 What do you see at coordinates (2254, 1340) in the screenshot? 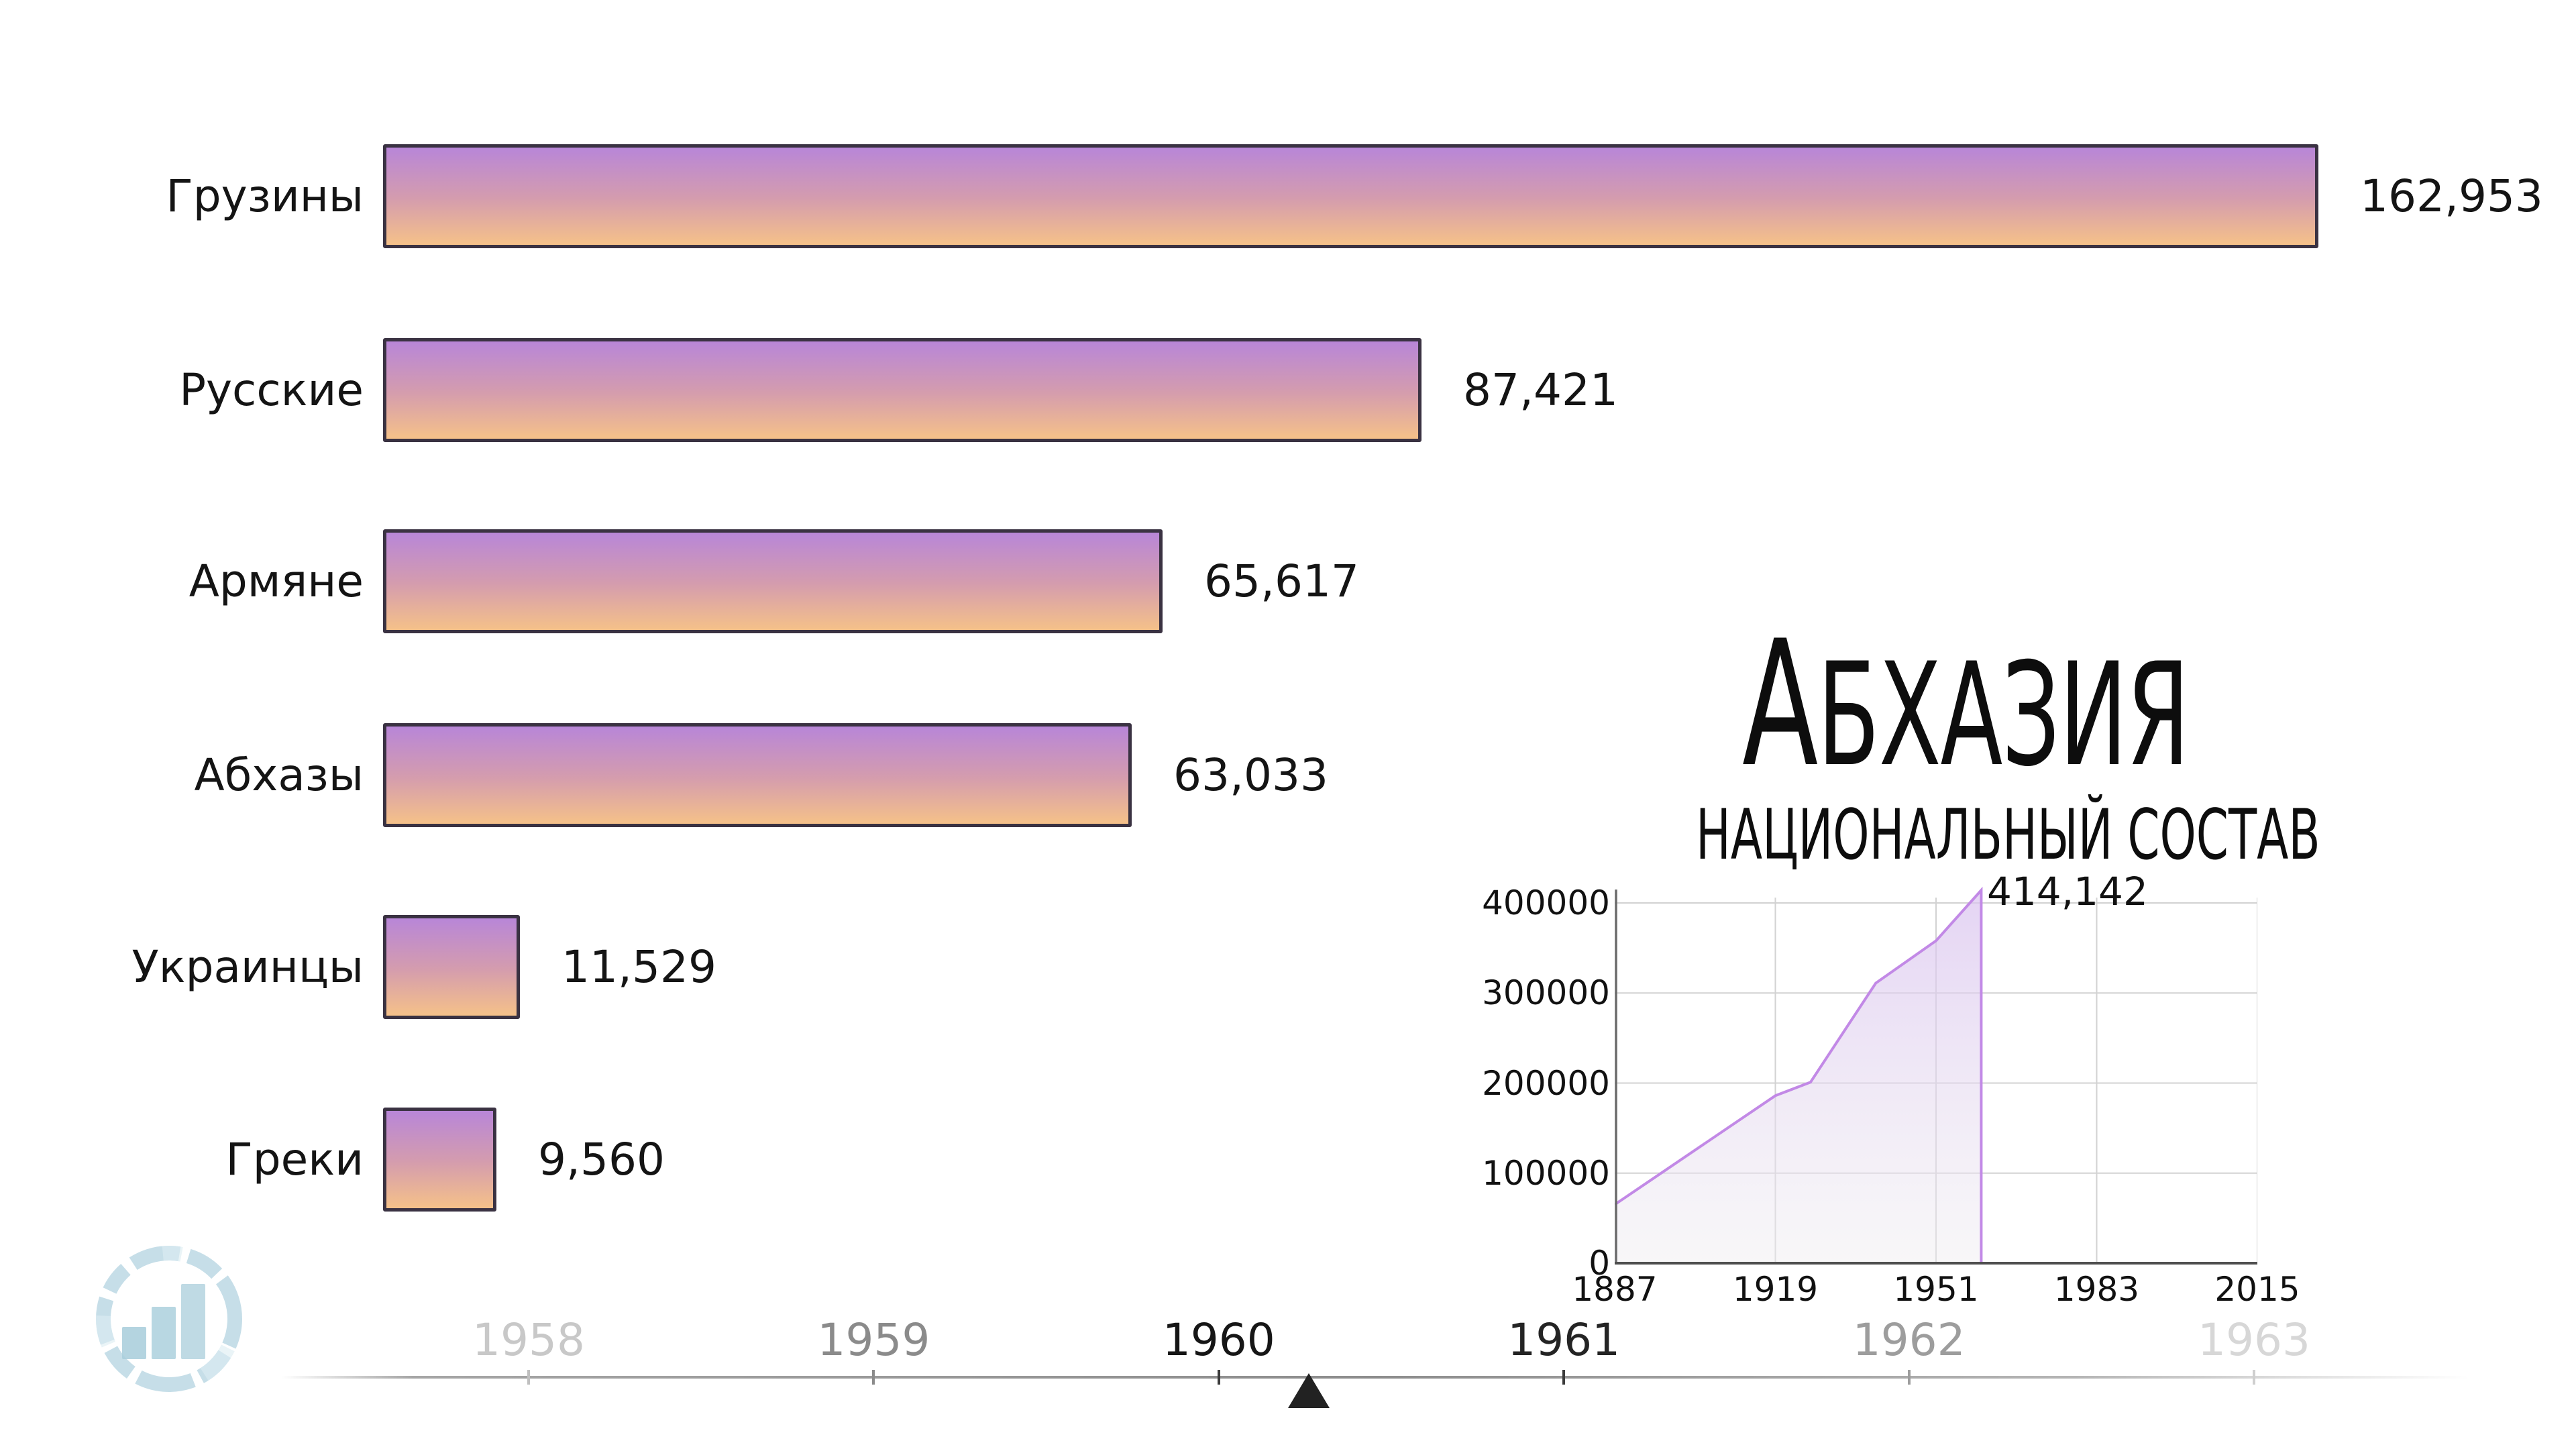
I see `timeline-year-label: 1963` at bounding box center [2254, 1340].